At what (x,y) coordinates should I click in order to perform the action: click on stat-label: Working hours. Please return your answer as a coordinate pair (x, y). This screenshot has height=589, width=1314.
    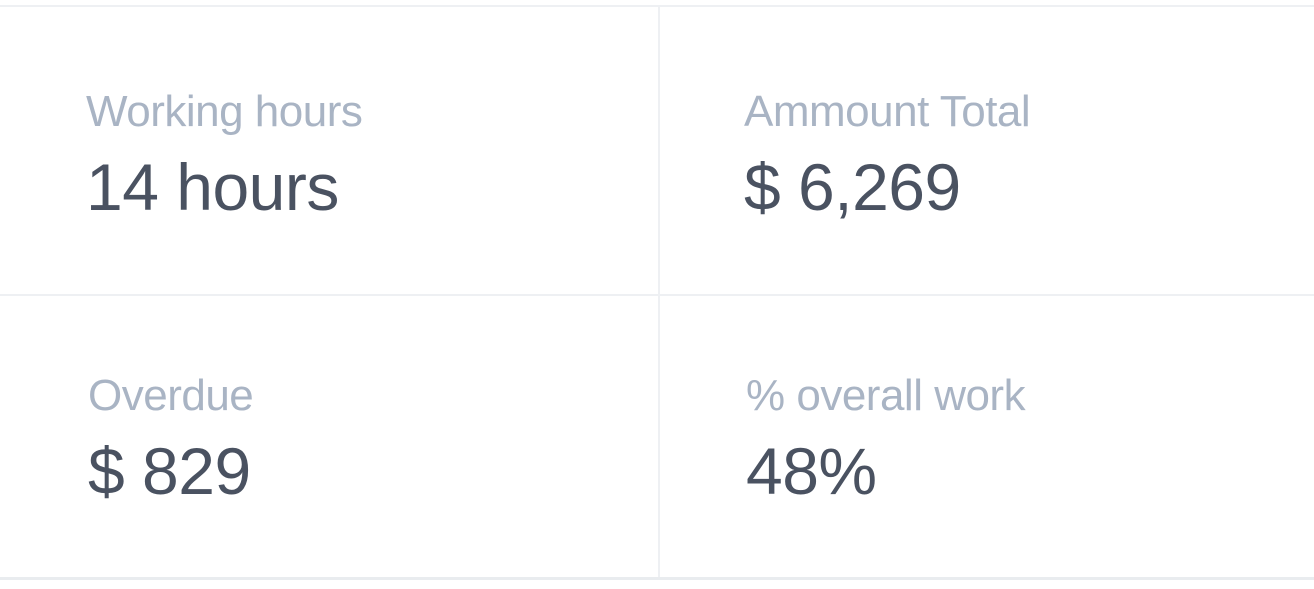
    Looking at the image, I should click on (224, 111).